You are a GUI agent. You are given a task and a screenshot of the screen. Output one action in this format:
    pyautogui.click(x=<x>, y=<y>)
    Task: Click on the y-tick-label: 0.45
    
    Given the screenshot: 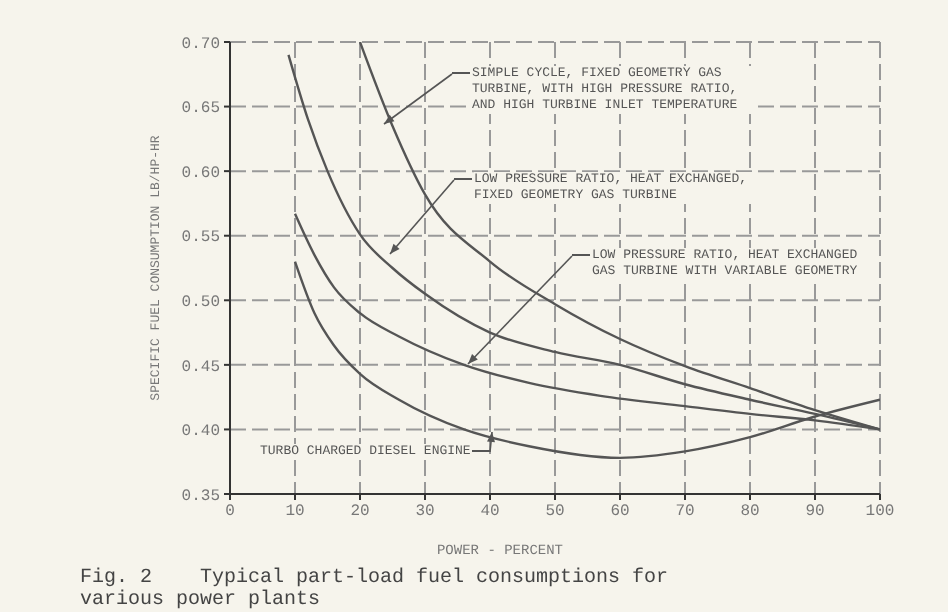 What is the action you would take?
    pyautogui.click(x=201, y=367)
    